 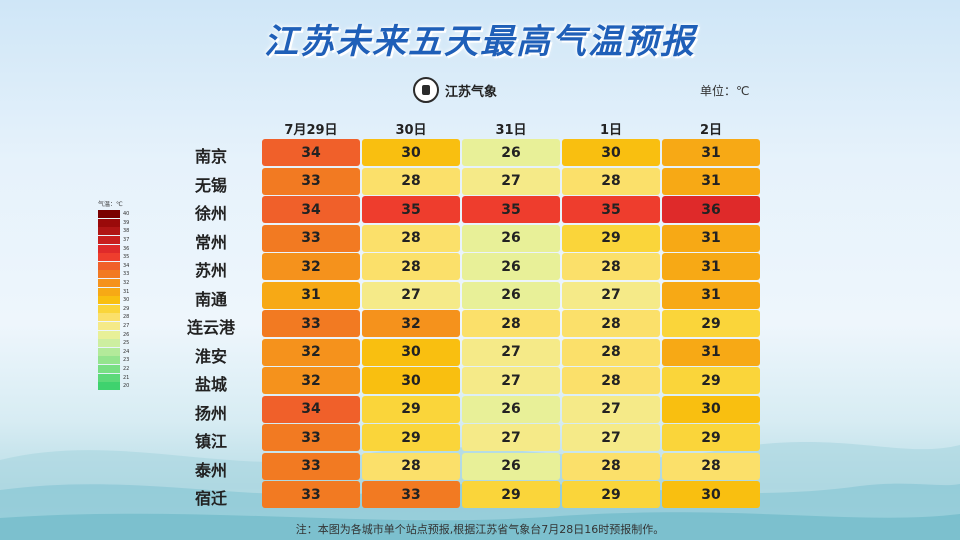 I want to click on legend-item: 38, so click(x=118, y=231).